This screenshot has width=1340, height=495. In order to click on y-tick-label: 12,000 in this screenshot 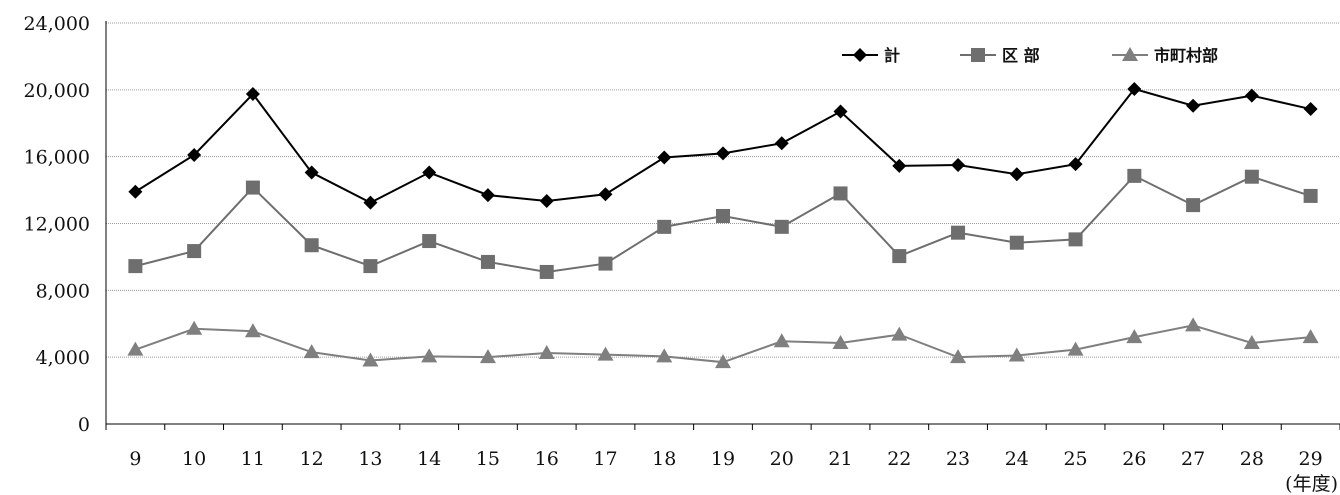, I will do `click(57, 225)`.